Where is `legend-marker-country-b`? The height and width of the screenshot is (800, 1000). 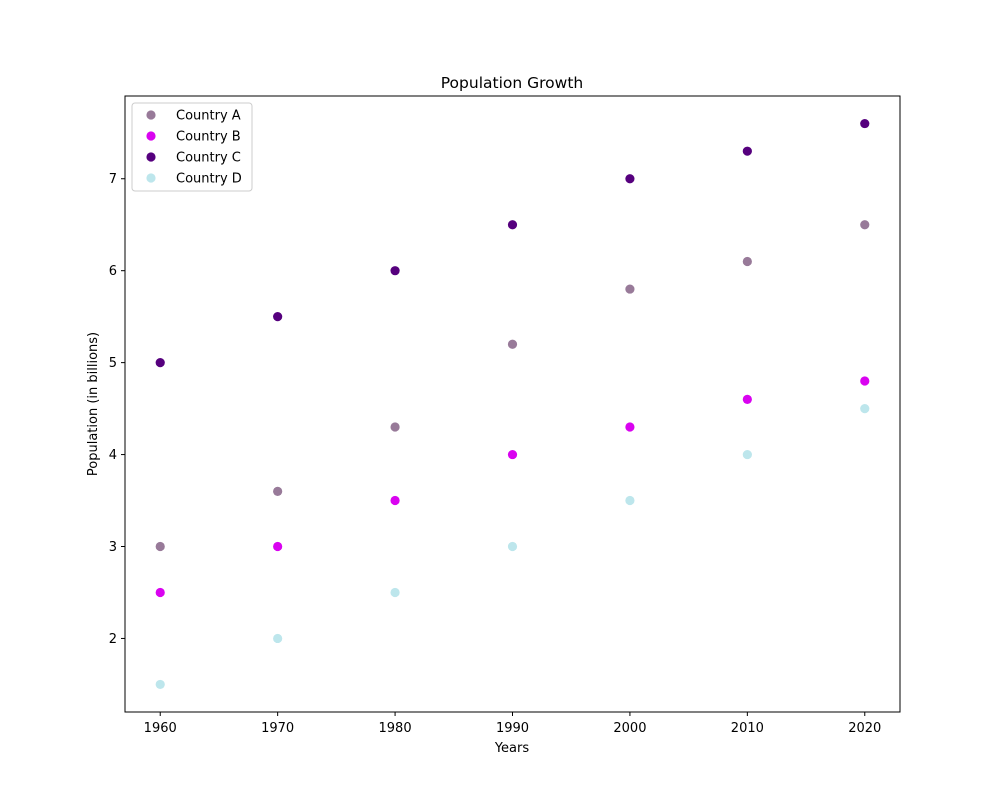
legend-marker-country-b is located at coordinates (151, 136).